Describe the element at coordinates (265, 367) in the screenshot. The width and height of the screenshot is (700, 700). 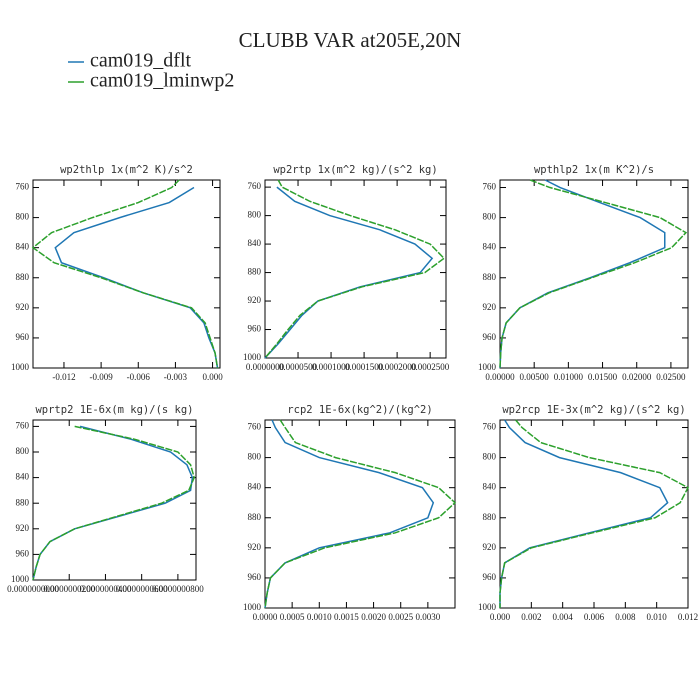
I see `x-tick-label: 0.0000000` at that location.